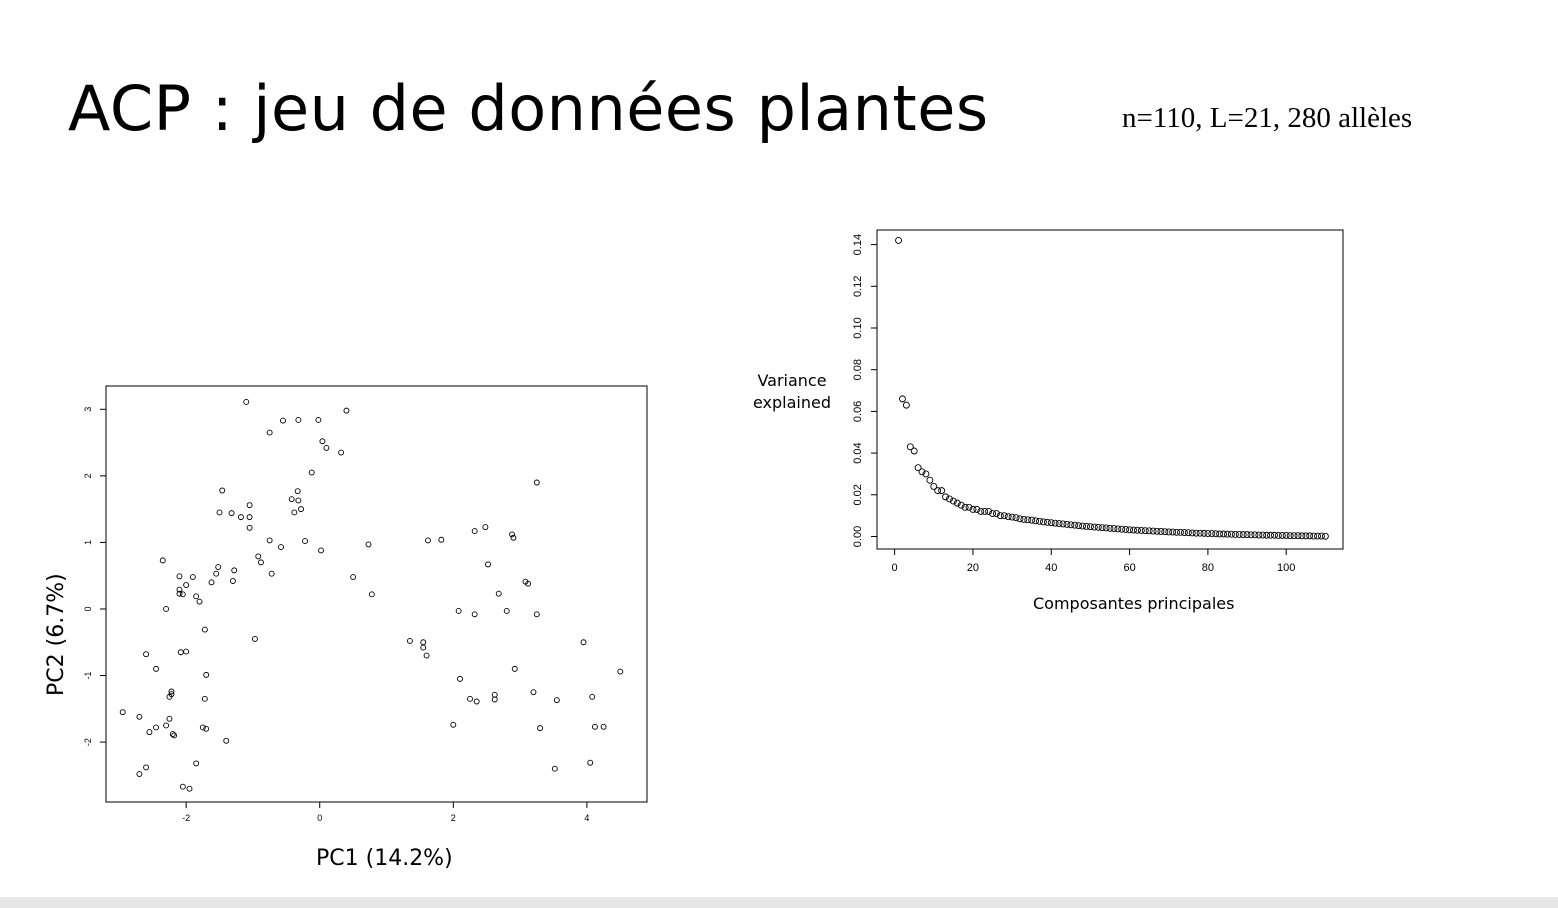  What do you see at coordinates (319, 818) in the screenshot?
I see `pca-x-tick-label: 0` at bounding box center [319, 818].